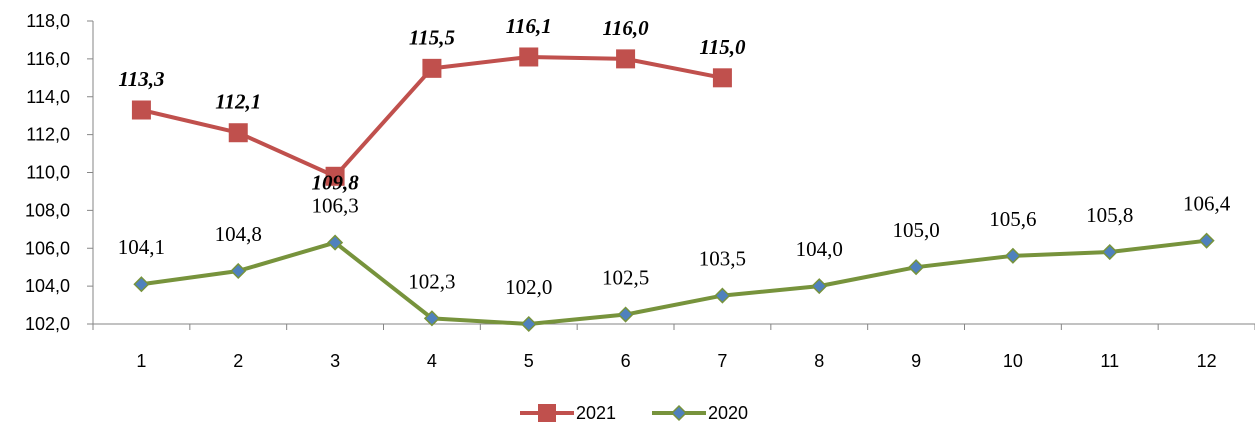 This screenshot has height=428, width=1255. Describe the element at coordinates (238, 102) in the screenshot. I see `data-label-2021: 112,1` at that location.